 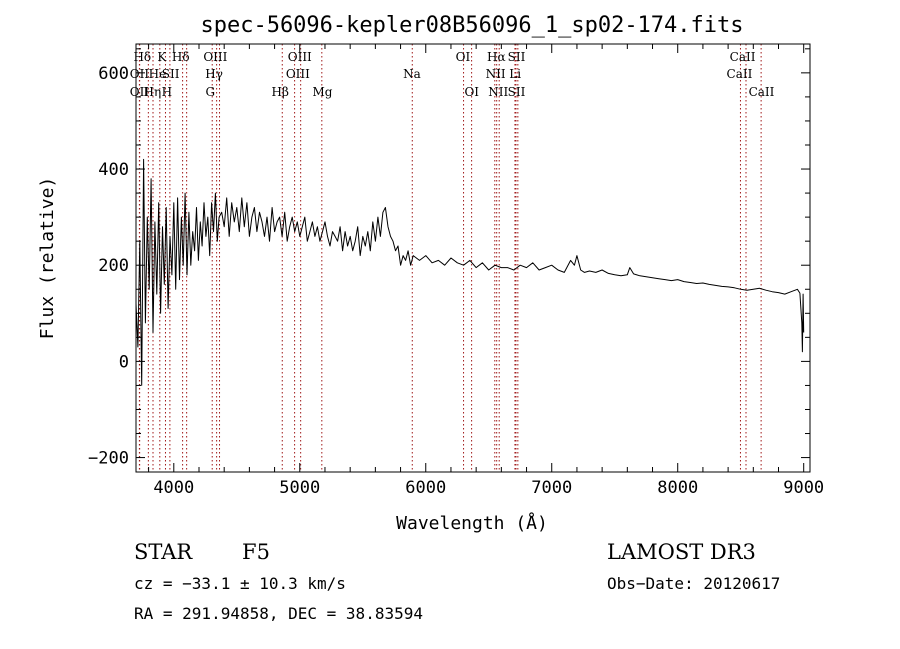 What do you see at coordinates (108, 459) in the screenshot?
I see `y-tick-label--200: −200` at bounding box center [108, 459].